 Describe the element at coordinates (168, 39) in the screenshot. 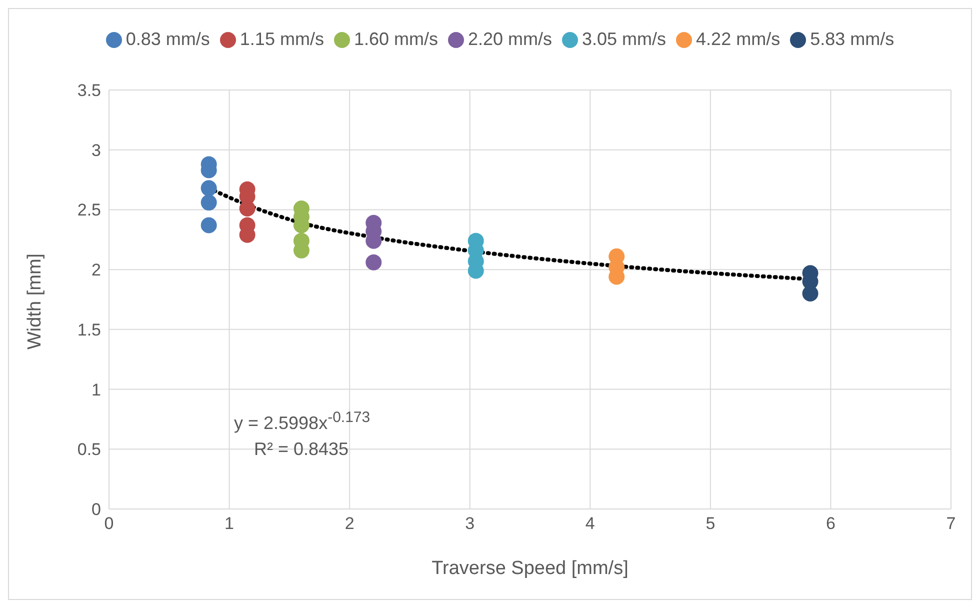

I see `legend-label: 0.83 mm/s` at that location.